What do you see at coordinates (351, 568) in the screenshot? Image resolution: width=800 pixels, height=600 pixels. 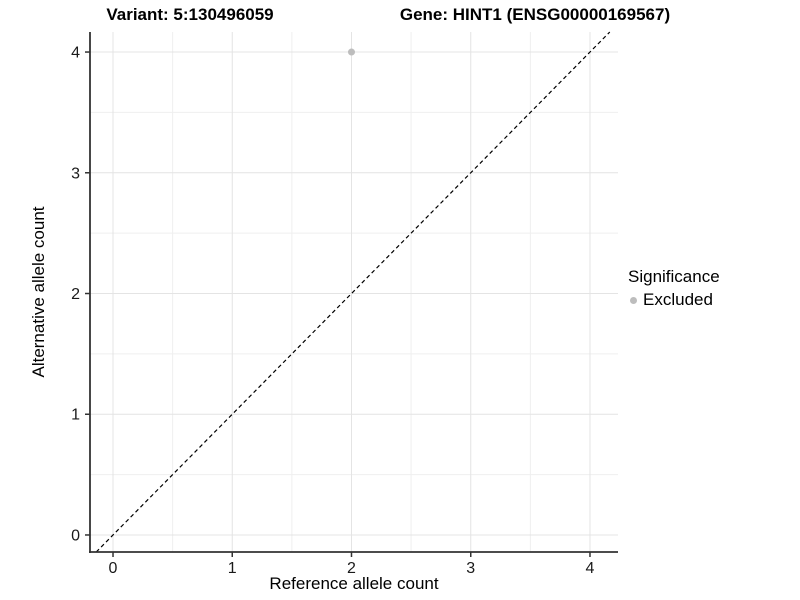 I see `x-tick-label: 2` at bounding box center [351, 568].